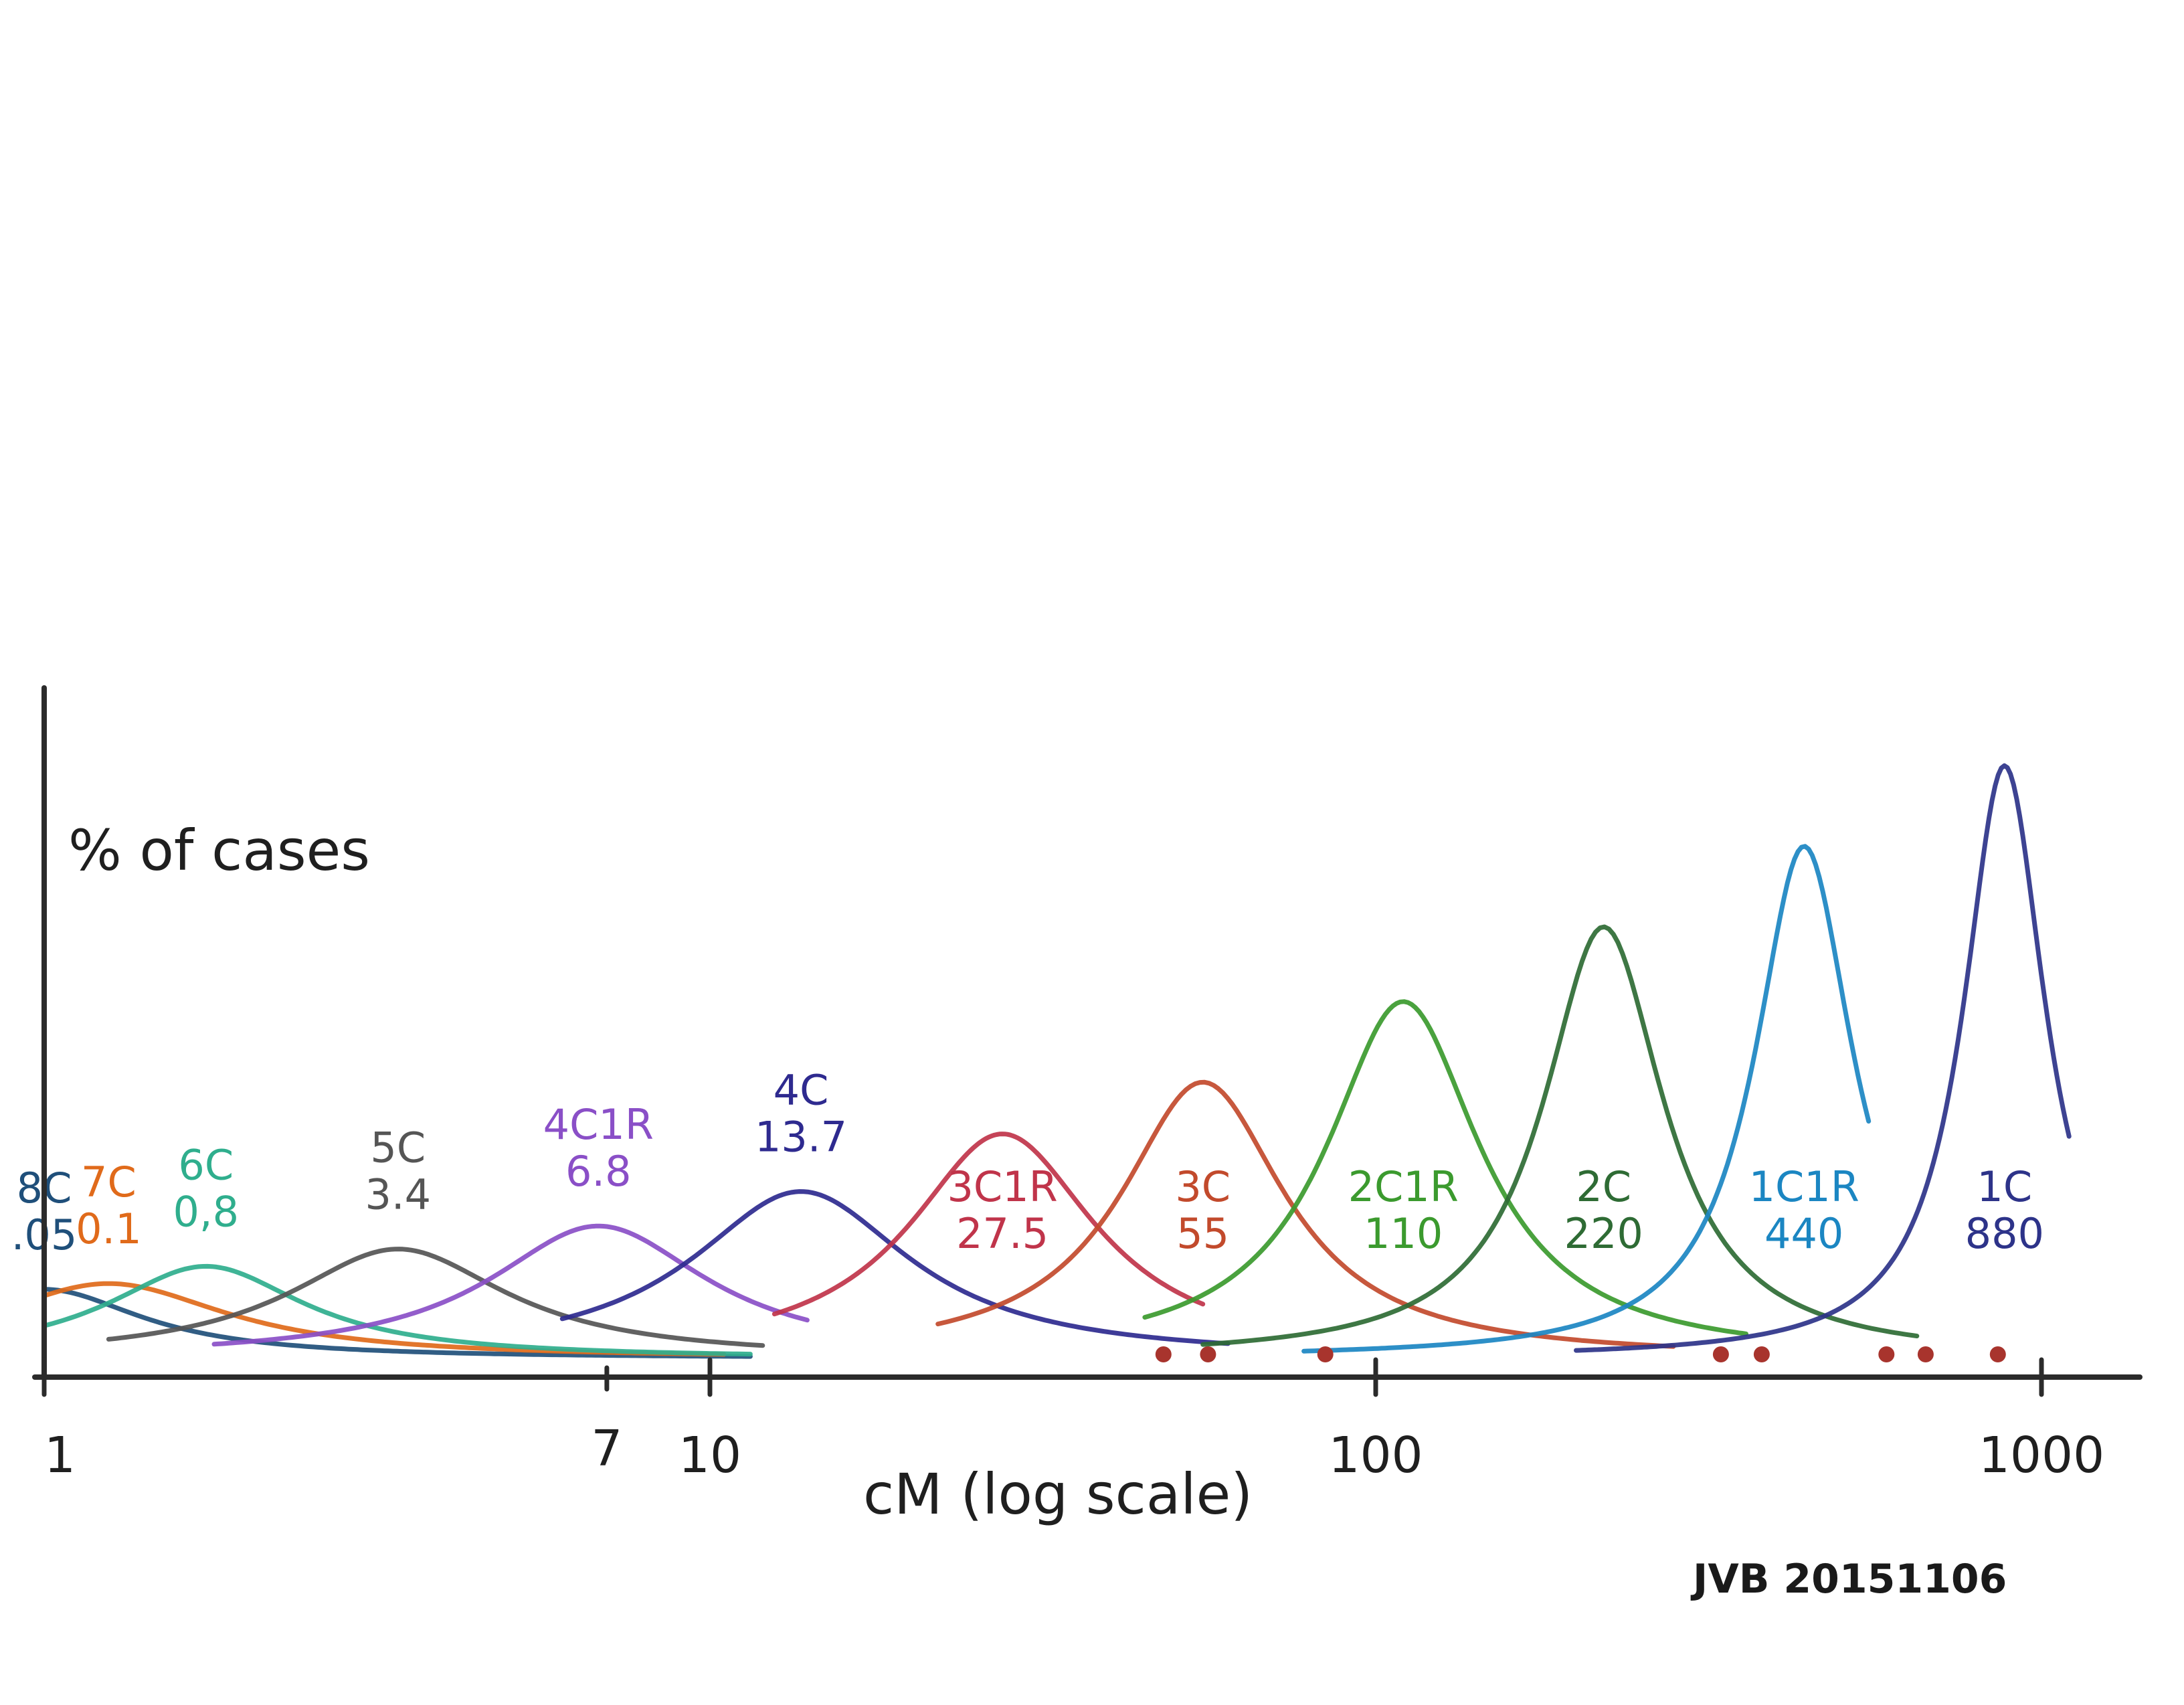 The image size is (2184, 1705). I want to click on peak-label-bottom-3c1r: 27.5, so click(1002, 1233).